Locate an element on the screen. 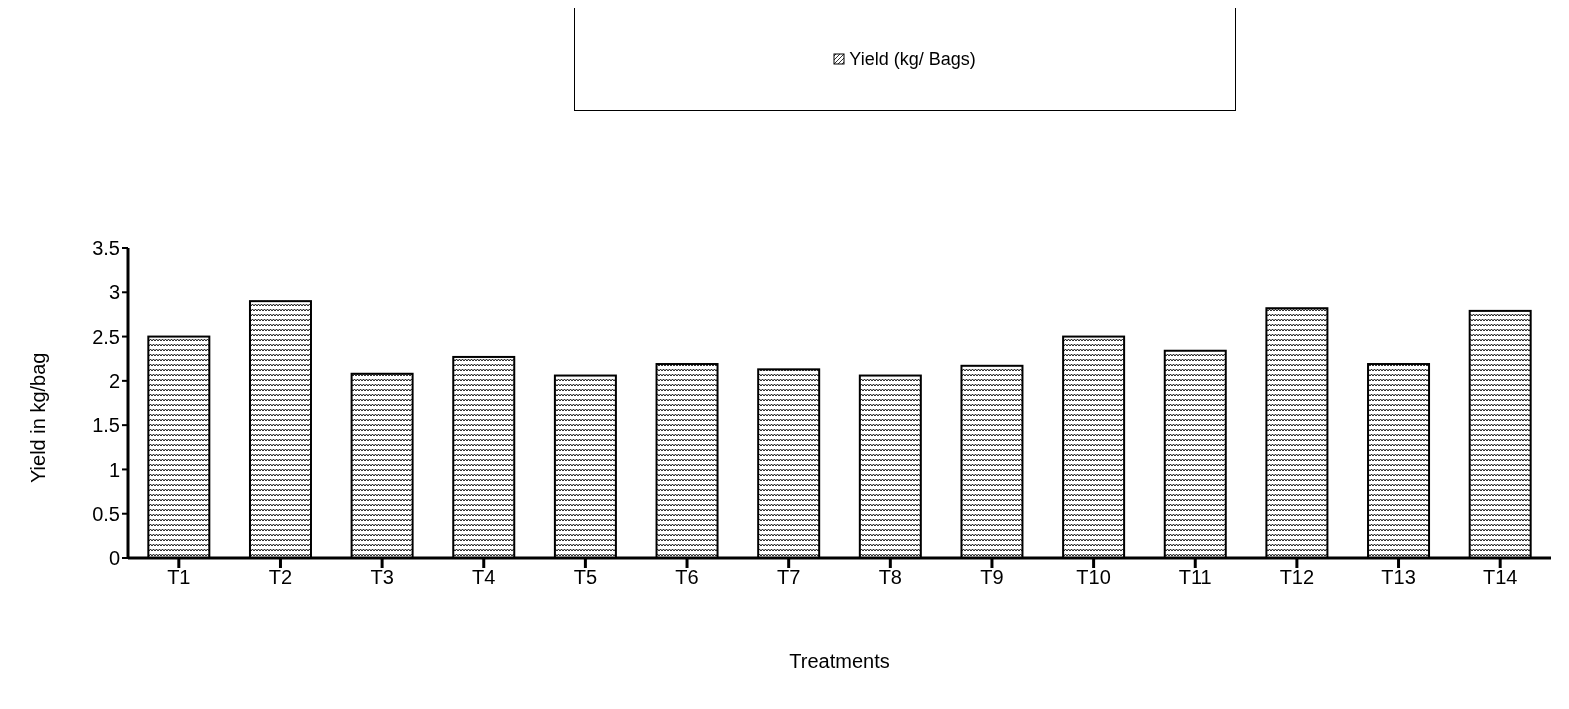 This screenshot has height=709, width=1569. y-tick-label: 3.5 is located at coordinates (106, 248).